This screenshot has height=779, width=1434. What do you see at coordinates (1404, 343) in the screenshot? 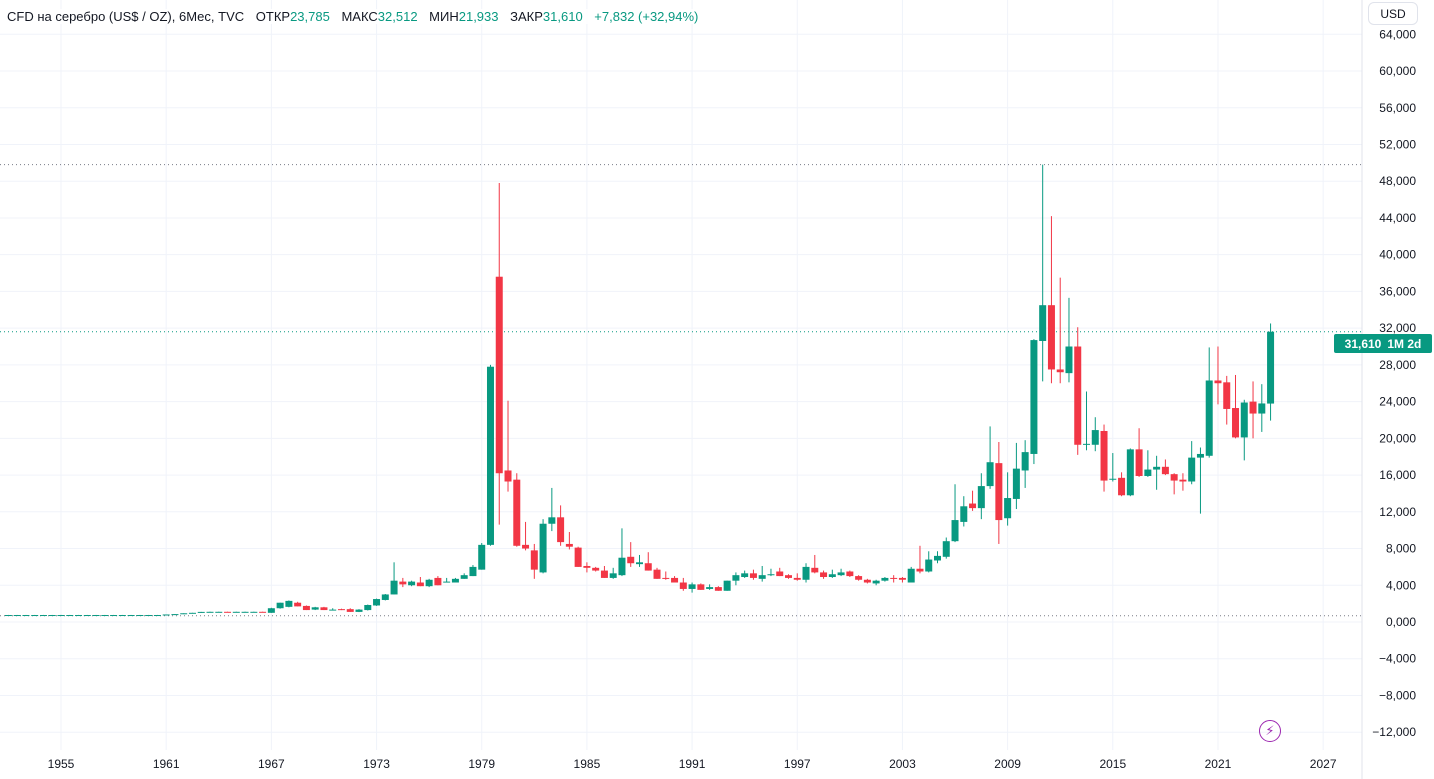
I see `bar-countdown: 1M 2d` at bounding box center [1404, 343].